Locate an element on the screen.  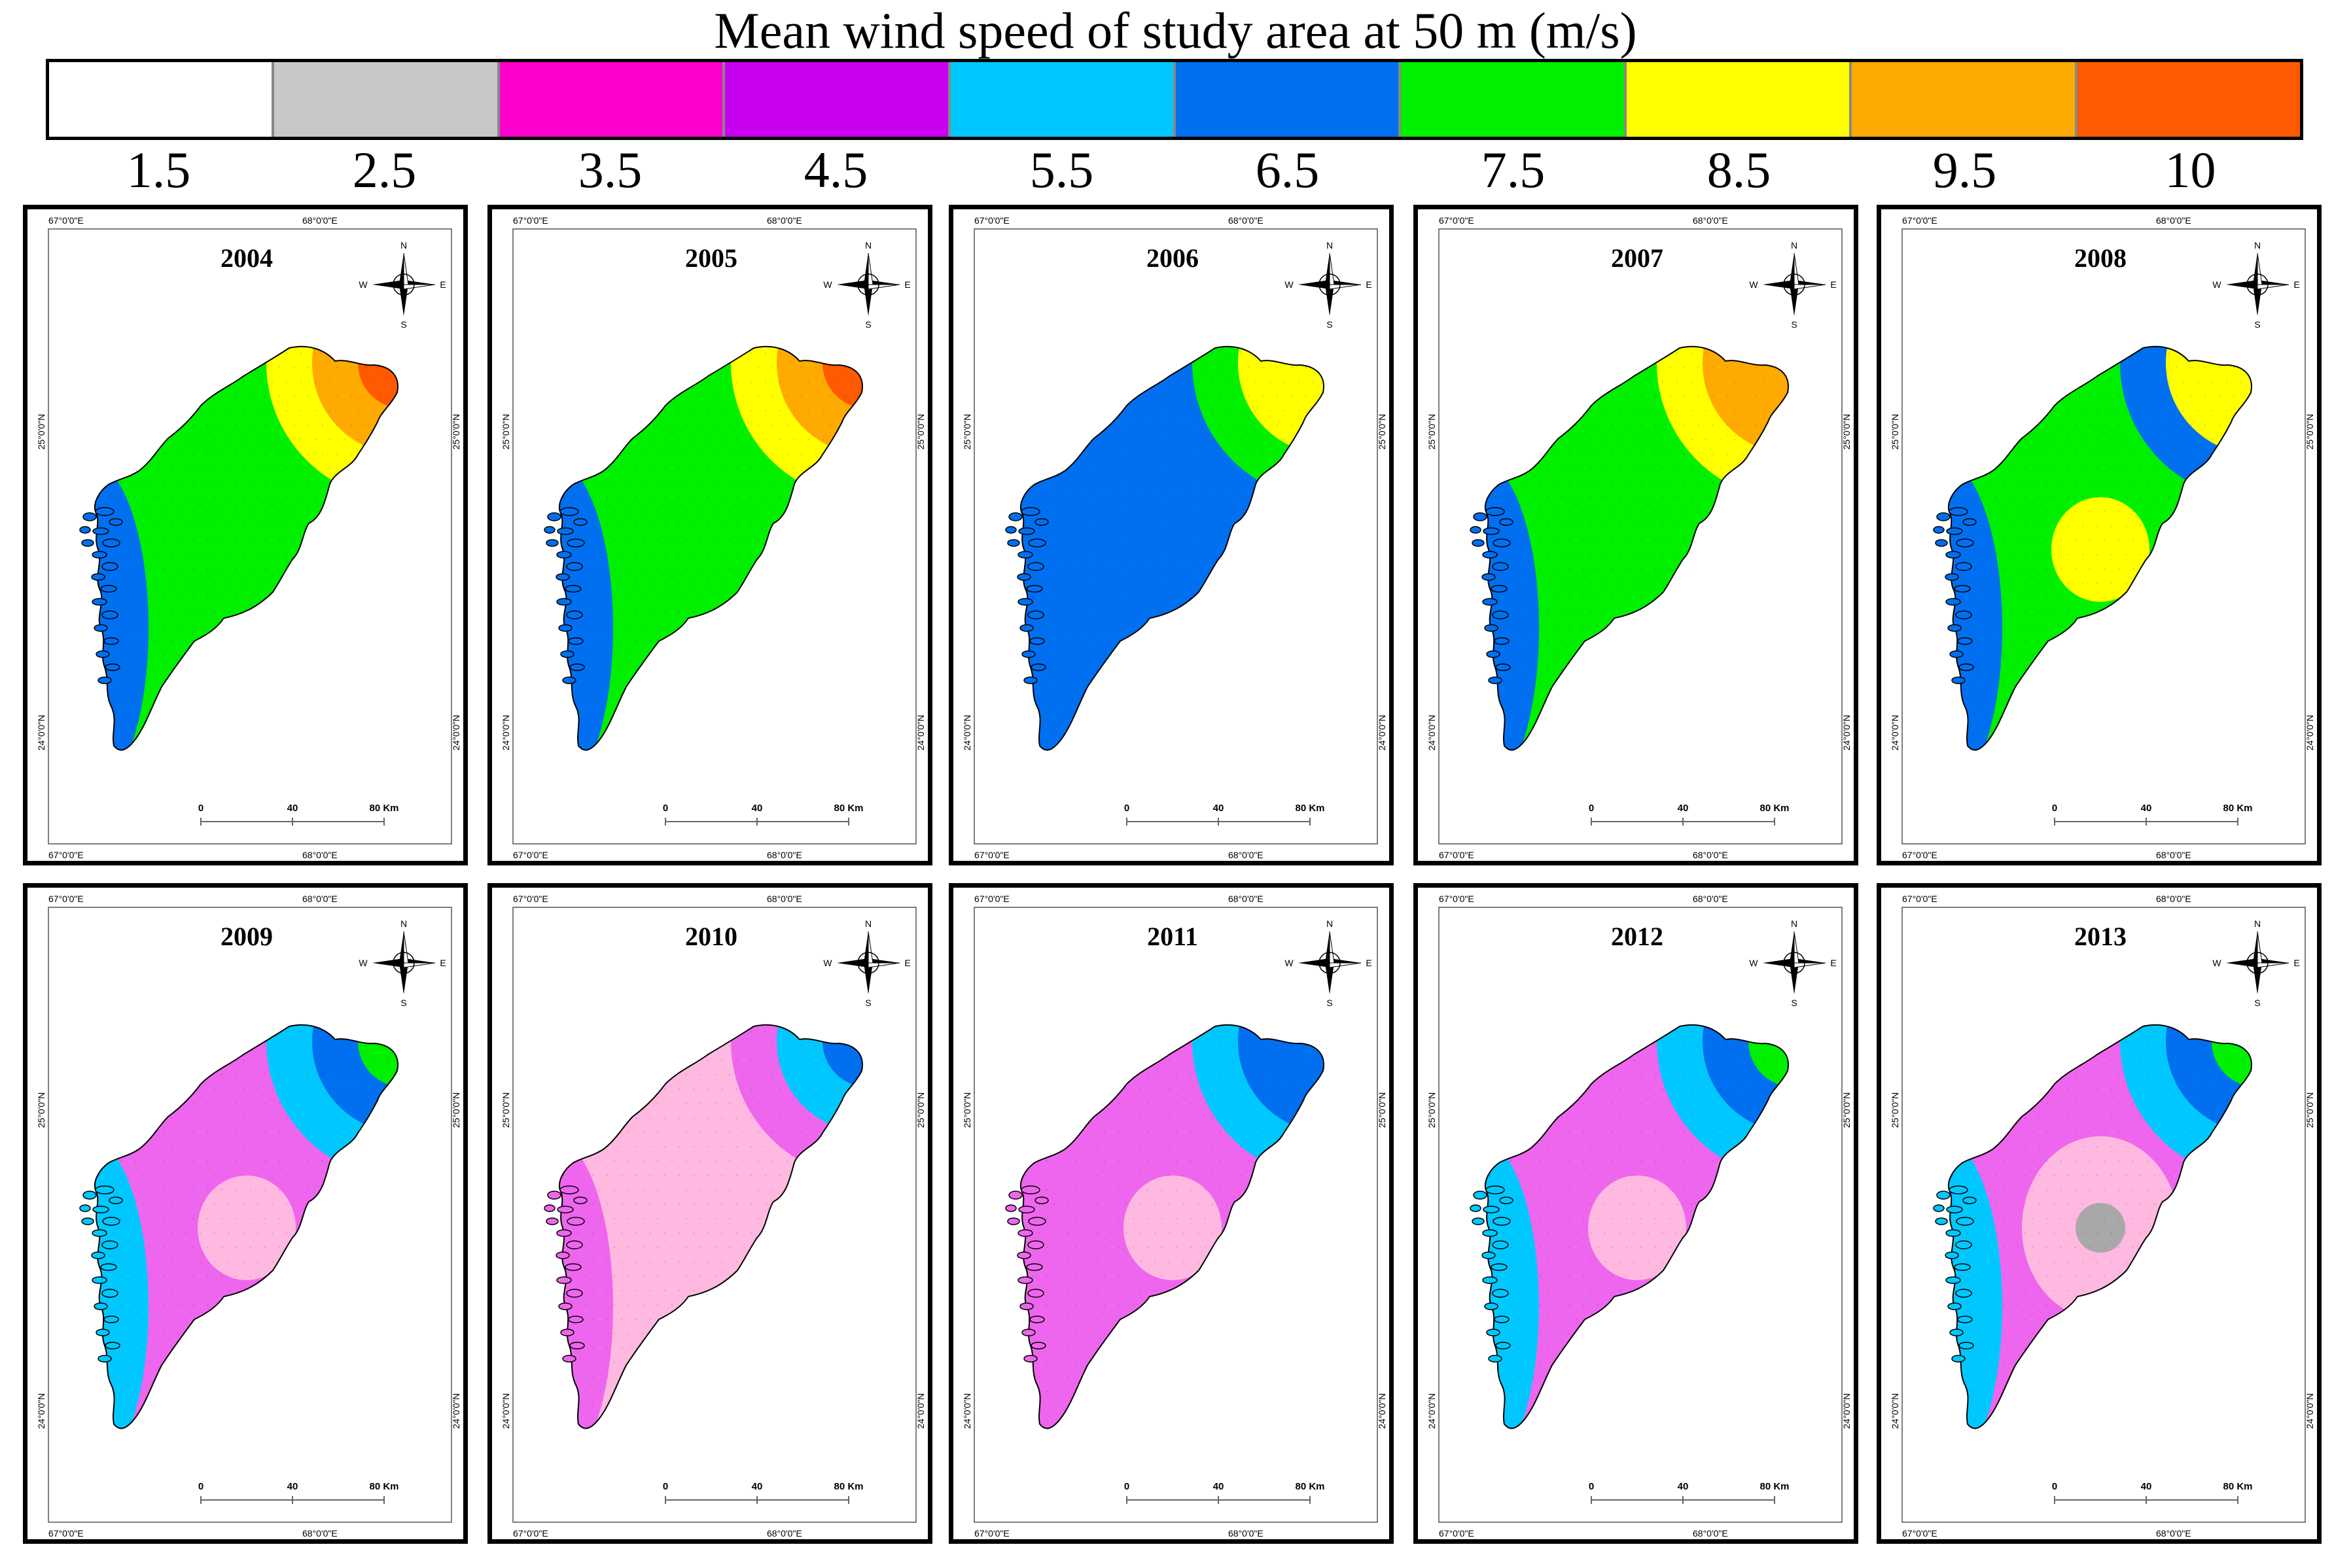
legend-label: 1.5 is located at coordinates (158, 169).